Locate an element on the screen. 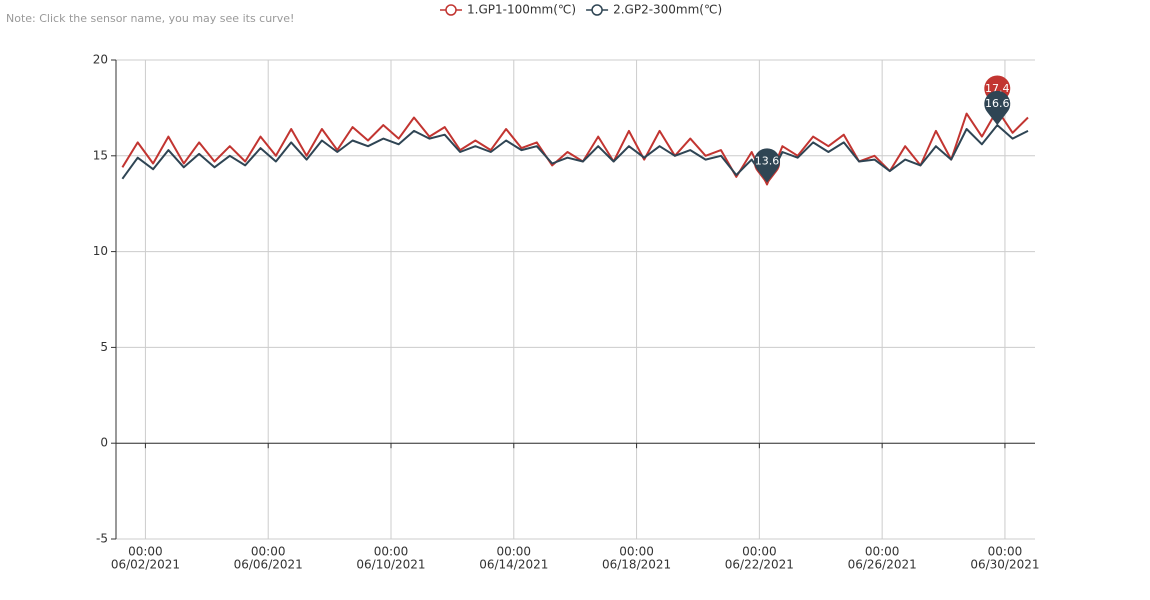 This screenshot has height=600, width=1150. x-tick-label: 06/02/2021 is located at coordinates (145, 565).